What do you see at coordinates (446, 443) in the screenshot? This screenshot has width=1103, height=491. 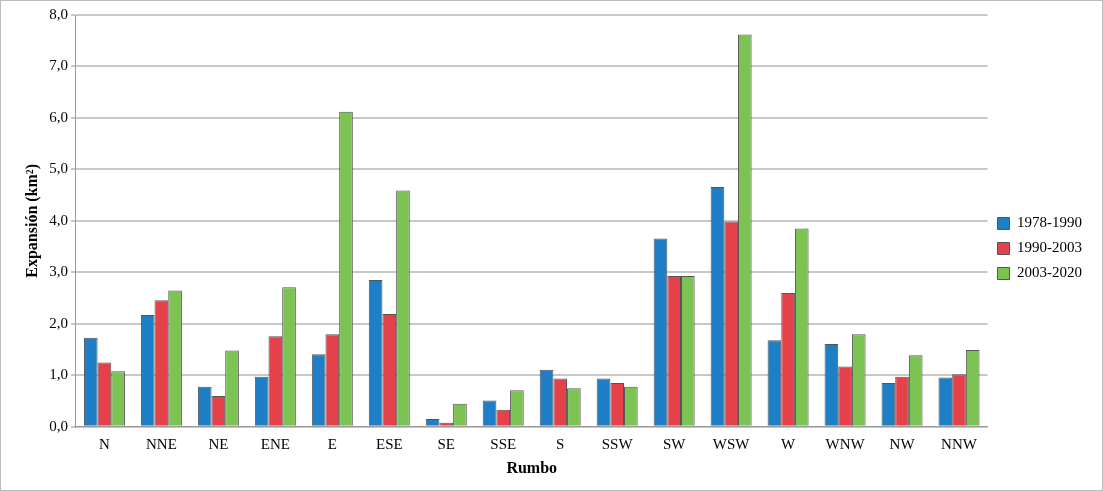 I see `x-tick-label: SE` at bounding box center [446, 443].